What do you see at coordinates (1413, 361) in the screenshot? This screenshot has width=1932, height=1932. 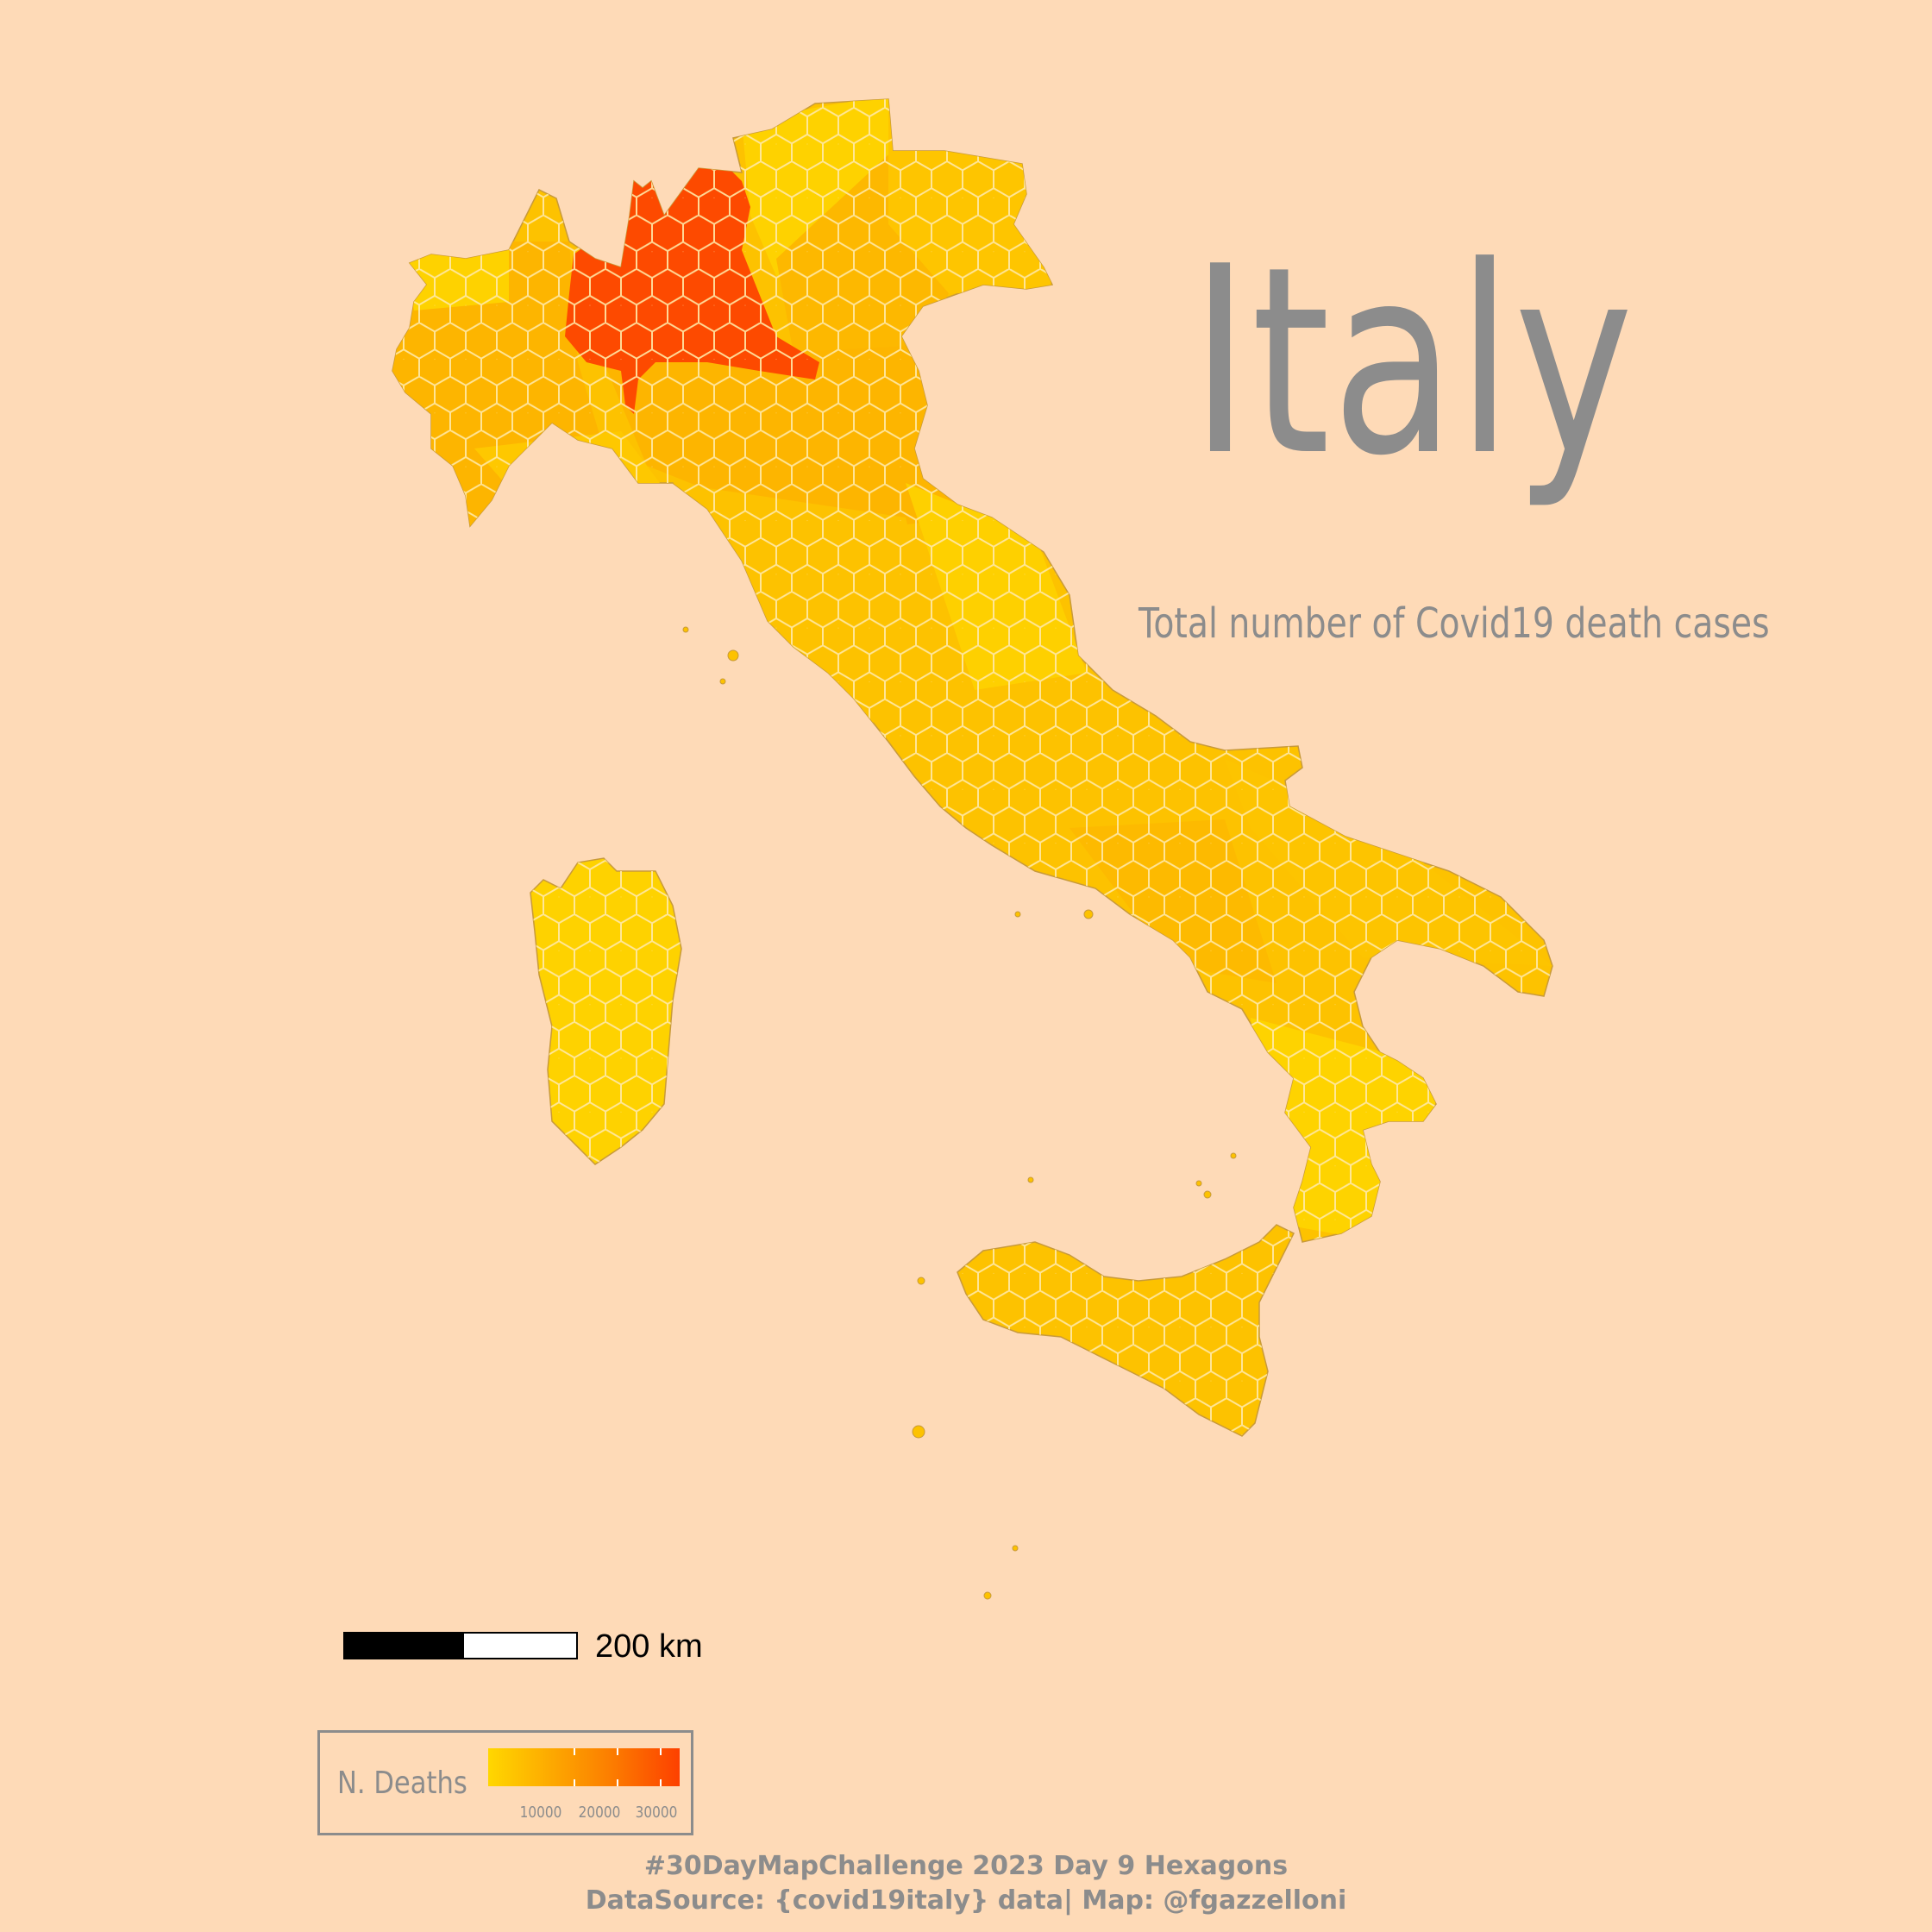 I see `map-title: Italy` at bounding box center [1413, 361].